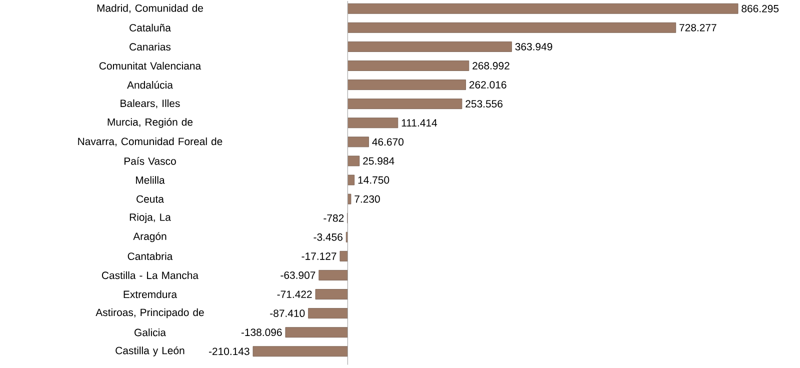 This screenshot has height=368, width=800. Describe the element at coordinates (229, 352) in the screenshot. I see `data-label: -210.143` at that location.